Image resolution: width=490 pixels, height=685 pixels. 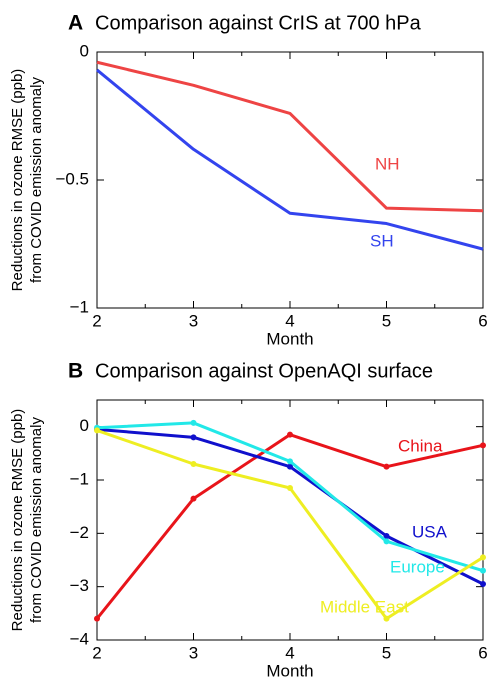 I want to click on y-tick-label: −2, so click(x=79, y=532).